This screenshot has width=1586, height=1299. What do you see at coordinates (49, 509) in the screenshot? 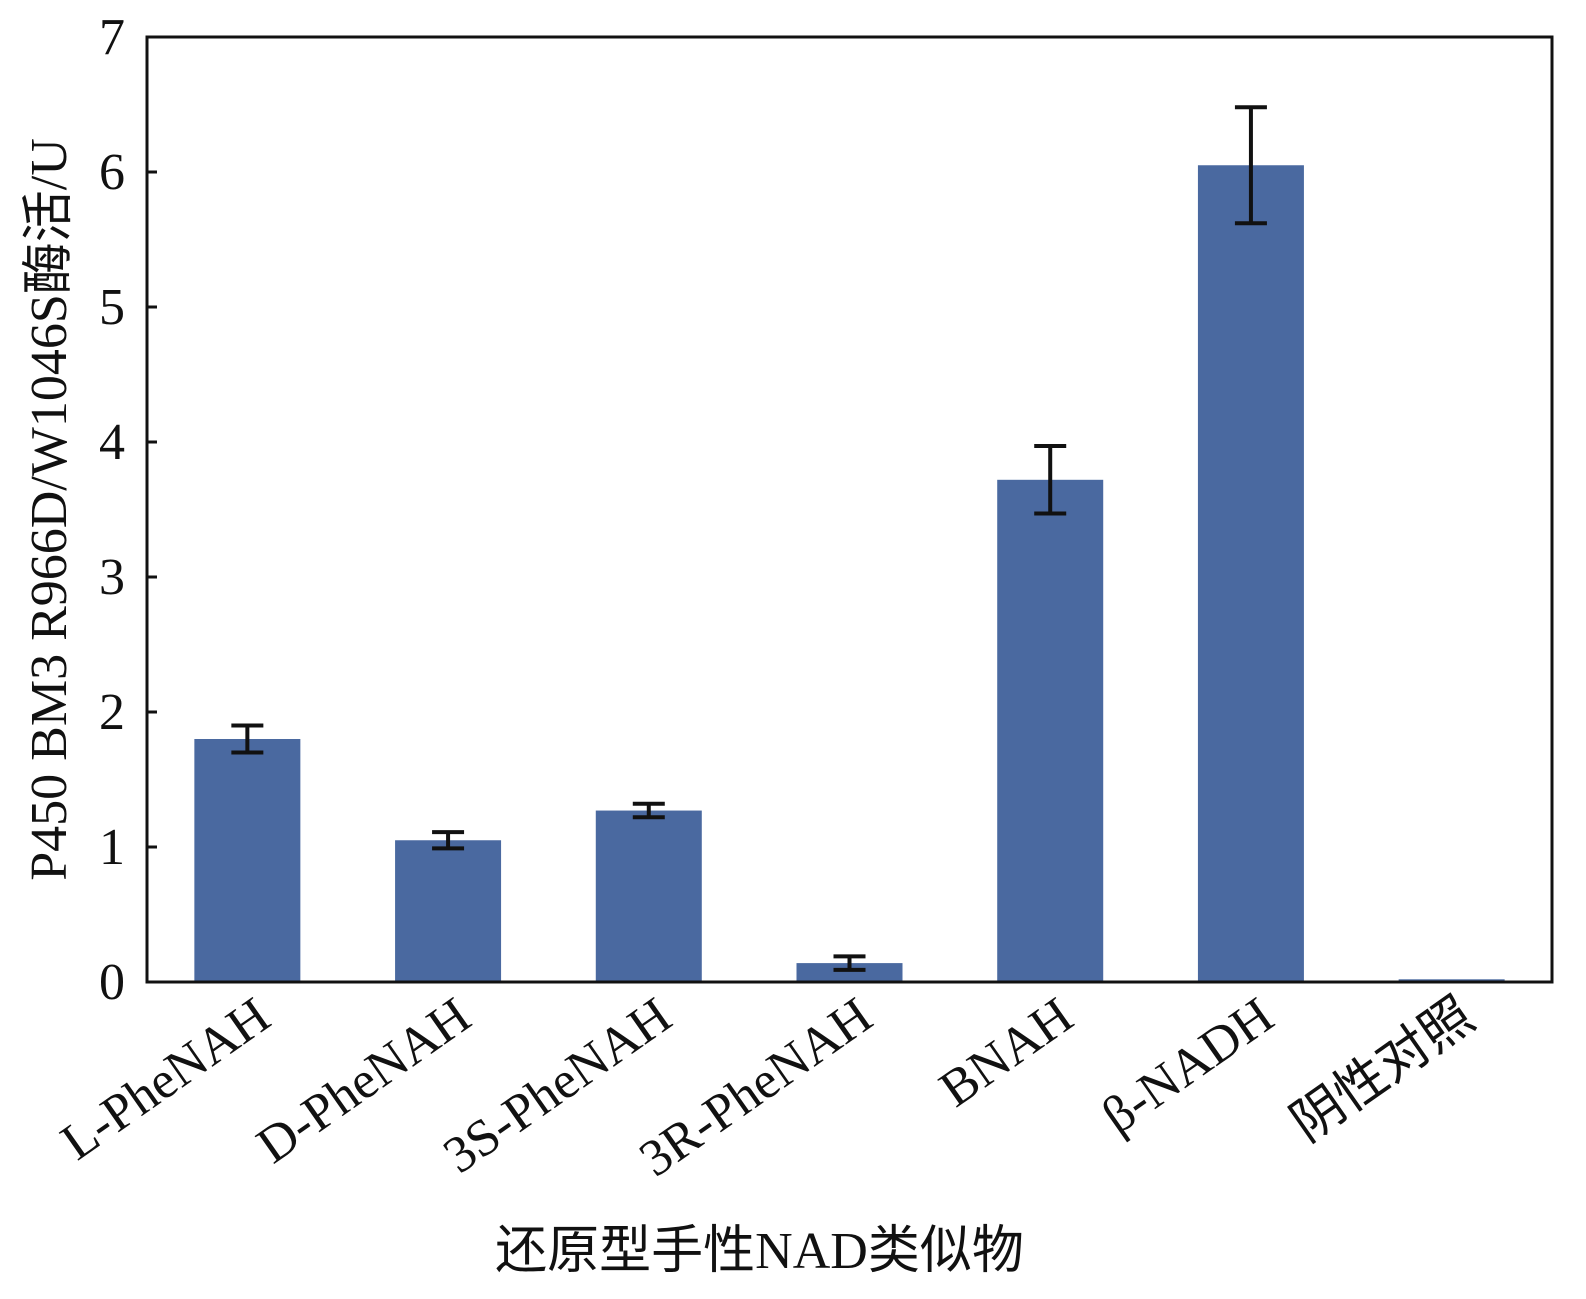
I see `y-axis-title: P450 BM3 R966D/W1046S酶活/U` at bounding box center [49, 509].